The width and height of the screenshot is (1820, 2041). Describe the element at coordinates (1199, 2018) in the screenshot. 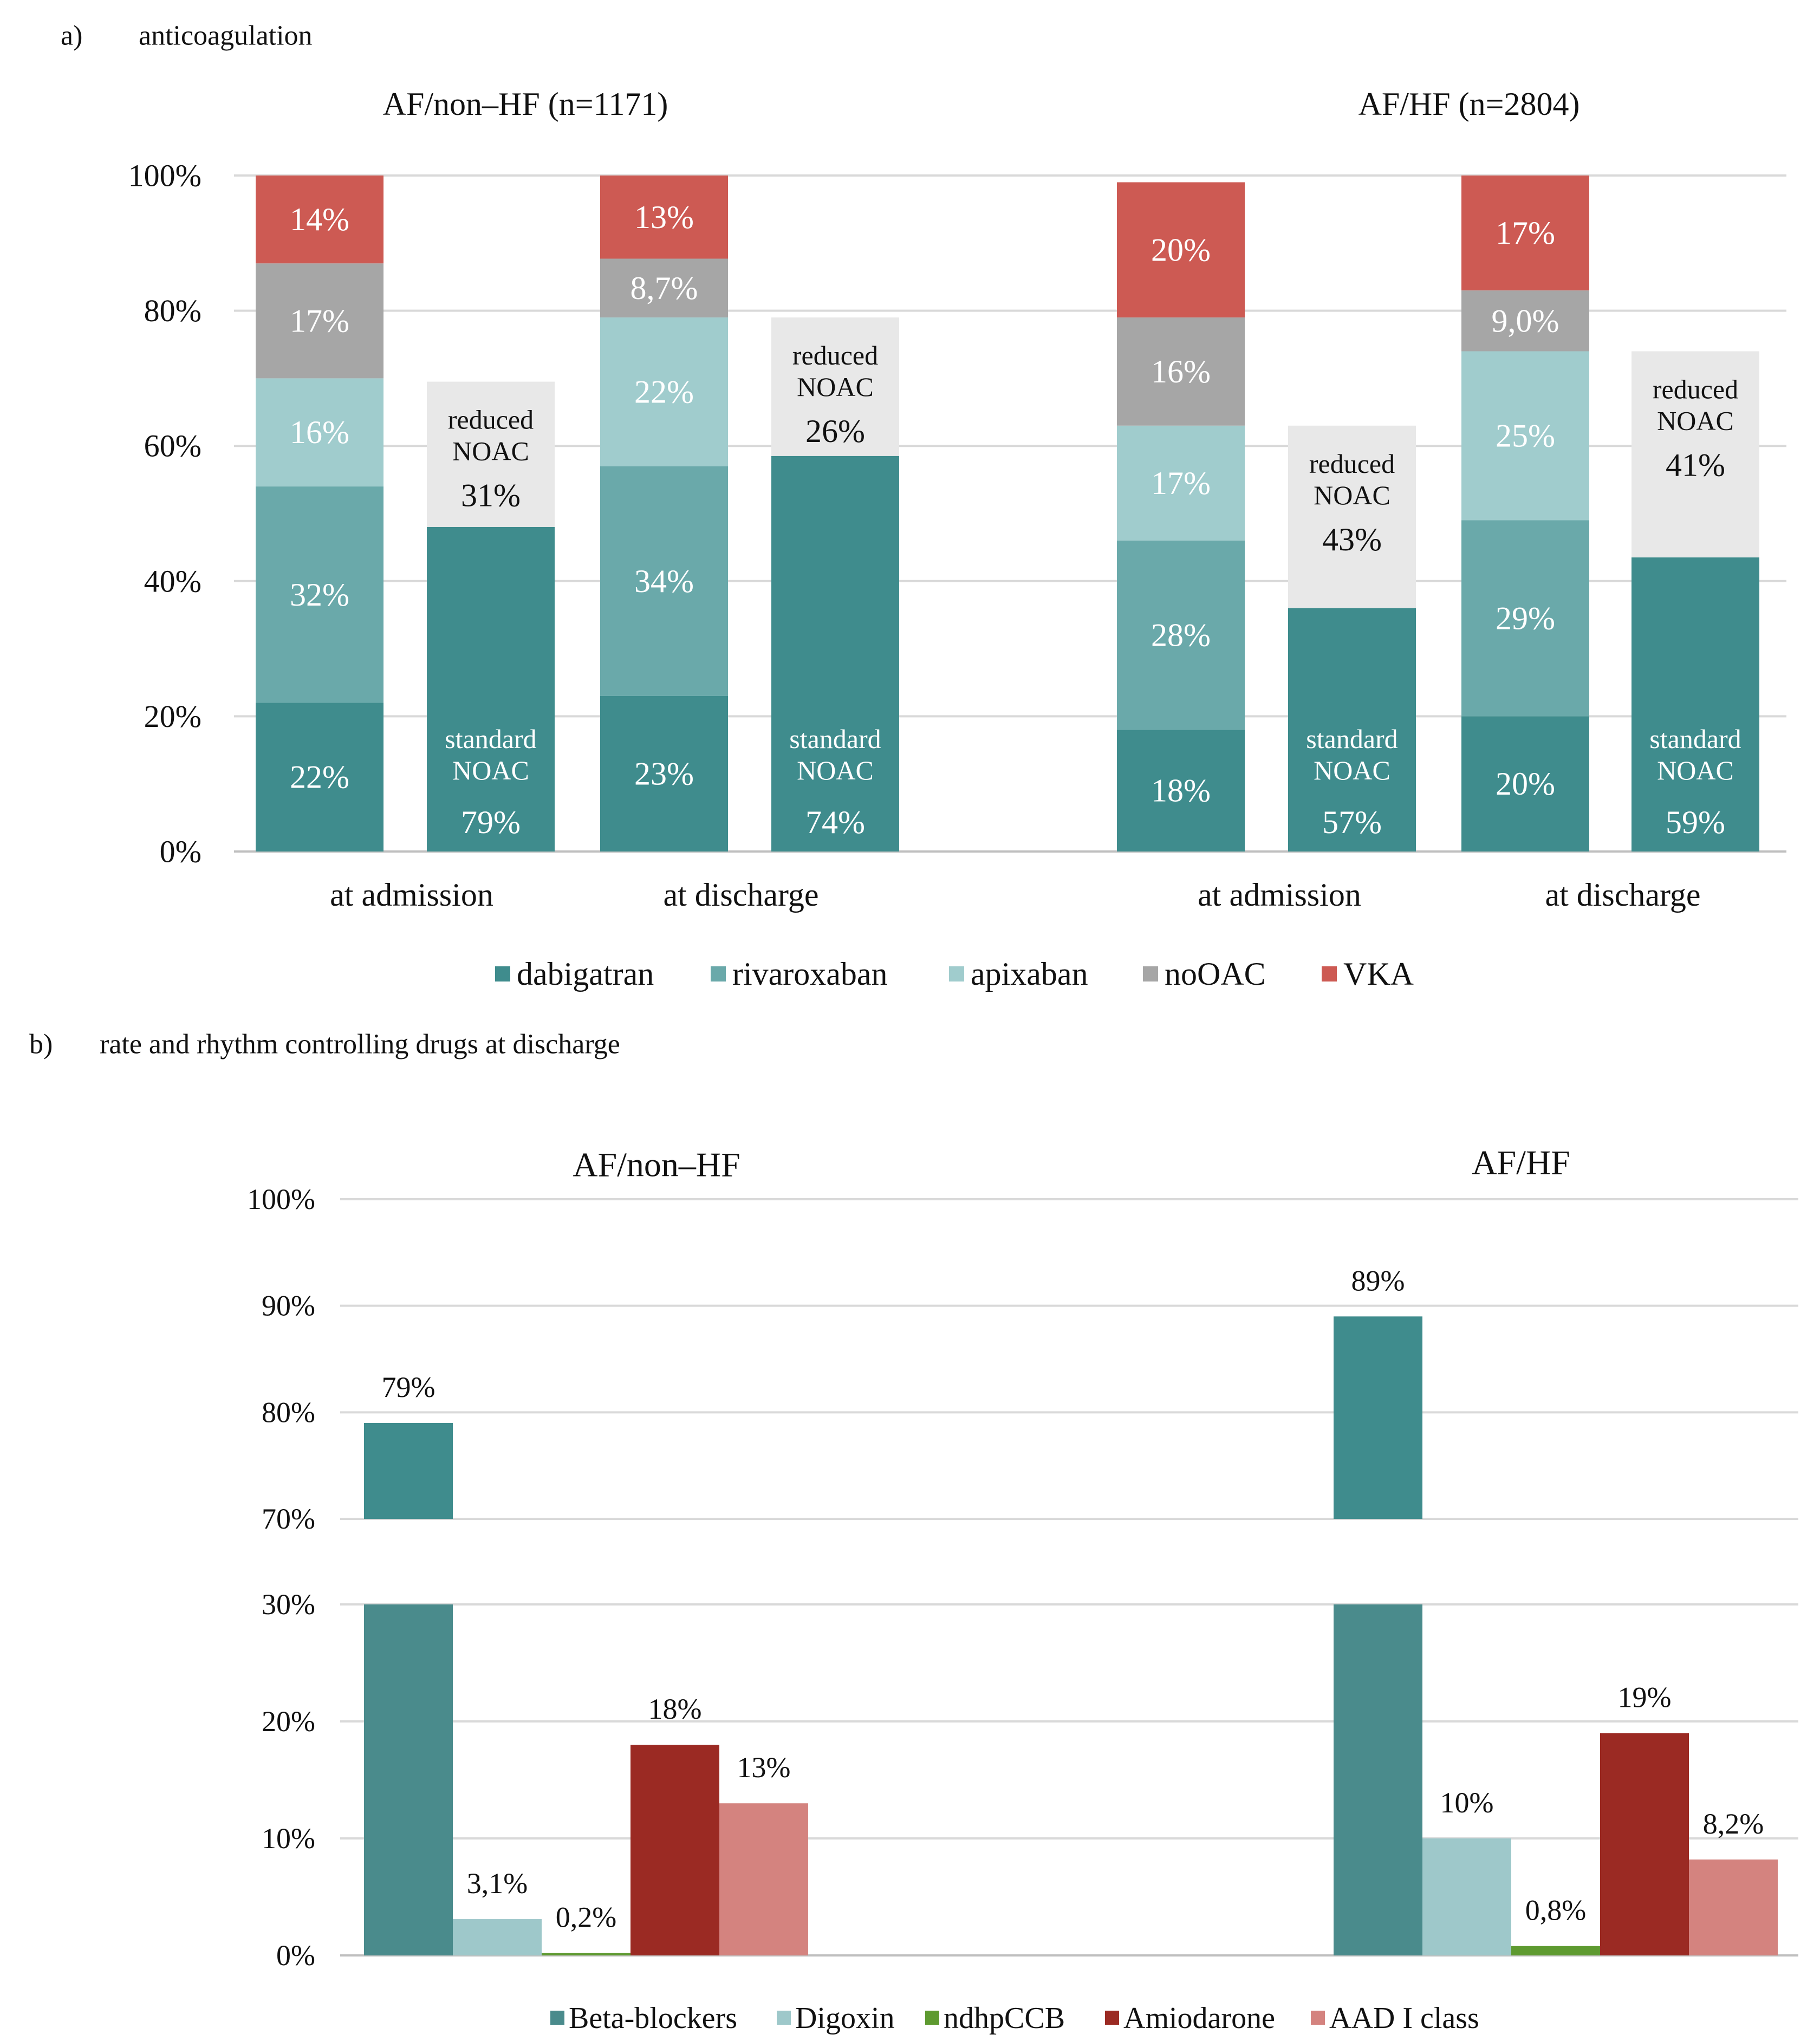

I see `legend-b-label: Amiodarone` at that location.